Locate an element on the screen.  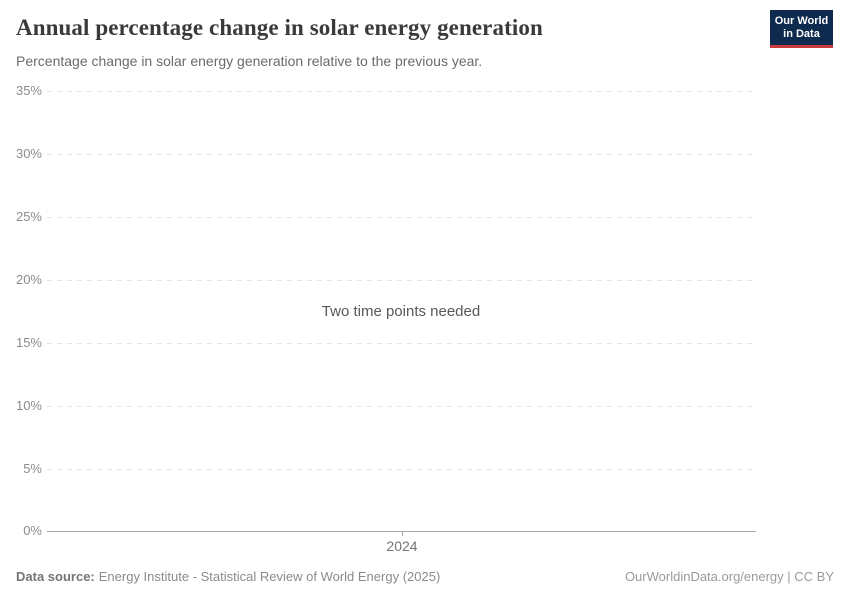
footer-credit: OurWorldinData.org/energy | CC BY is located at coordinates (729, 576).